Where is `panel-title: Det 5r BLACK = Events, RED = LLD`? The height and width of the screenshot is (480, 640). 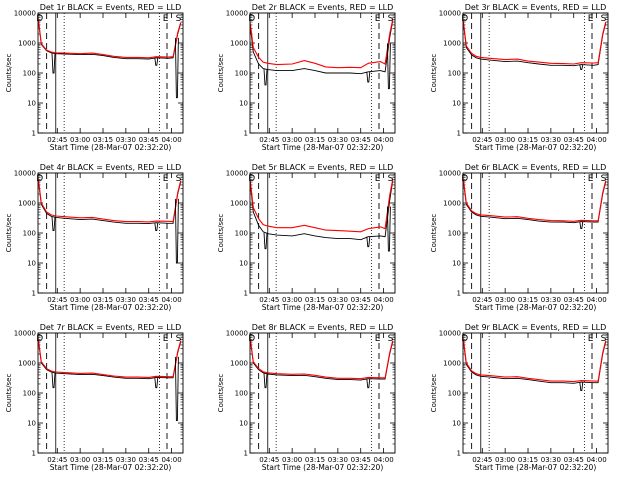 panel-title: Det 5r BLACK = Events, RED = LLD is located at coordinates (323, 167).